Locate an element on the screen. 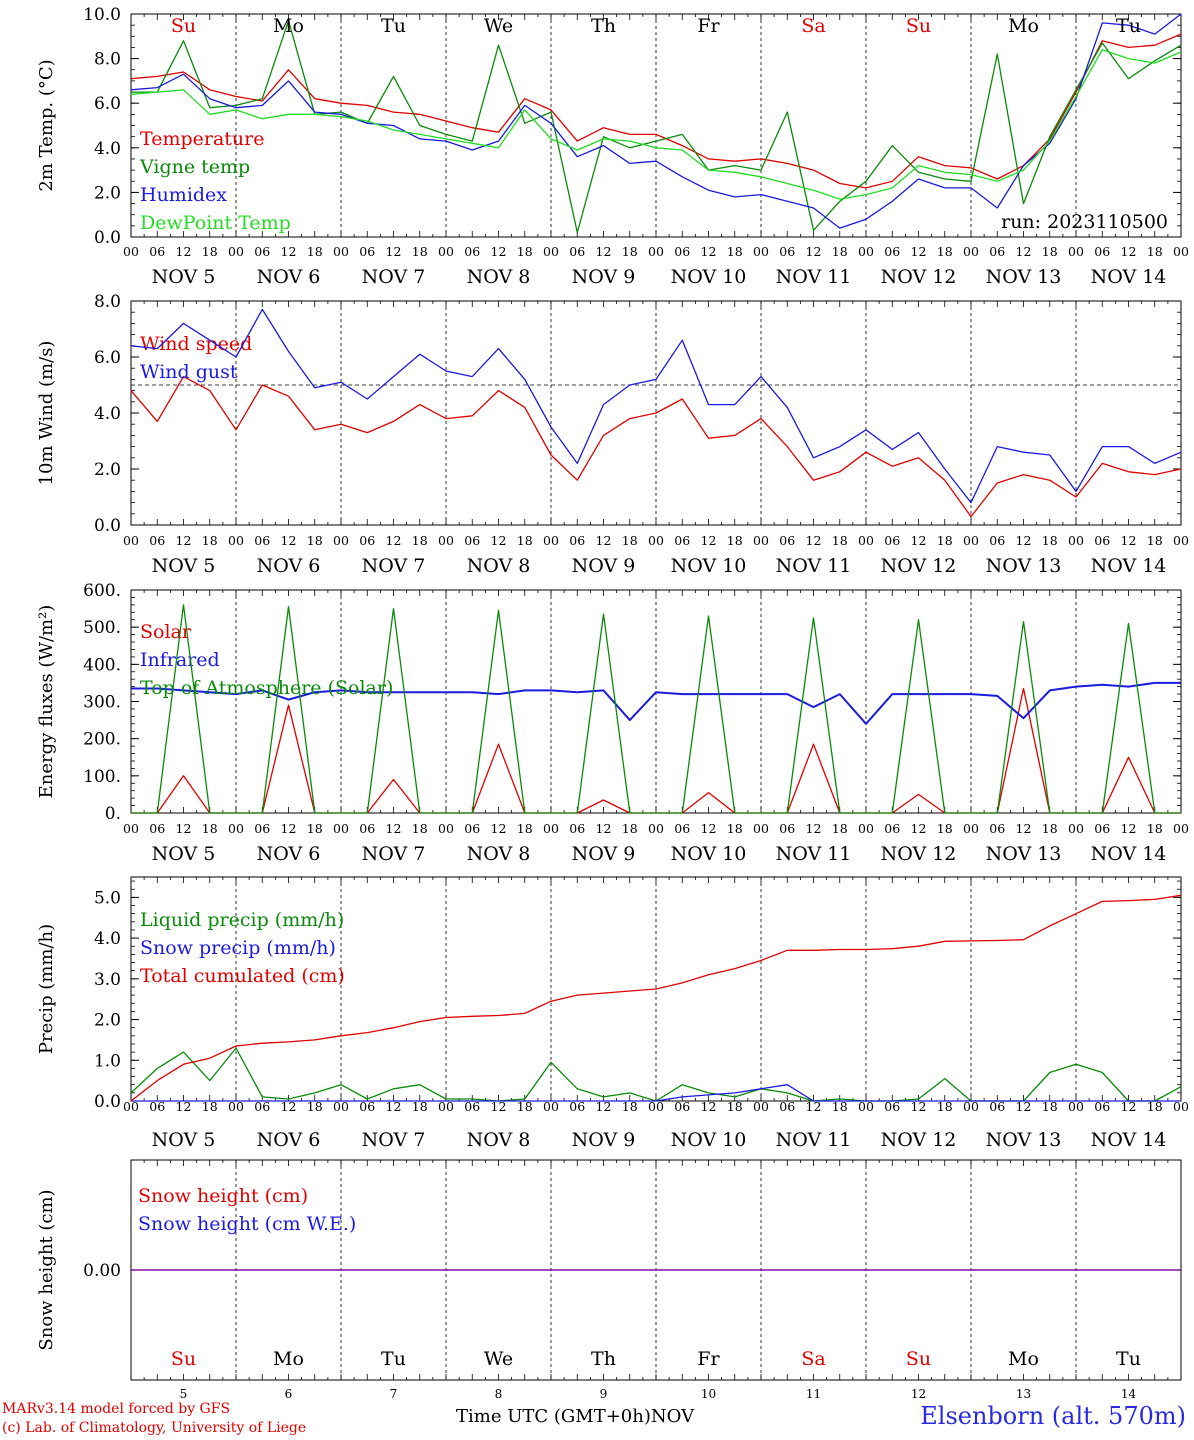 The height and width of the screenshot is (1440, 1194). station-name: Elsenborn (alt. 570m) is located at coordinates (1053, 1416).